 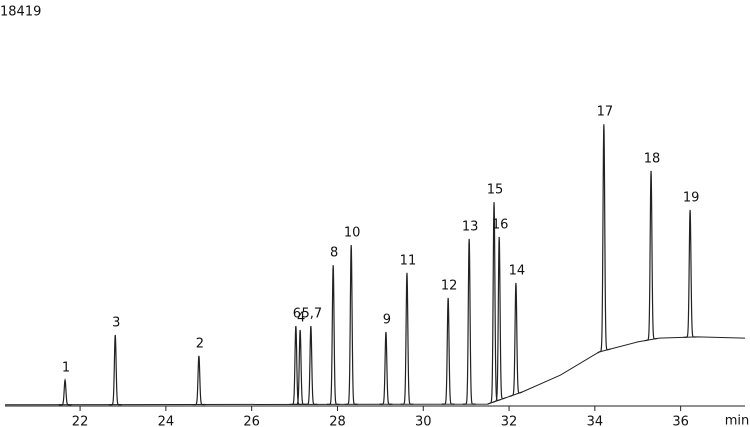 I want to click on peak-label: 8, so click(x=334, y=253).